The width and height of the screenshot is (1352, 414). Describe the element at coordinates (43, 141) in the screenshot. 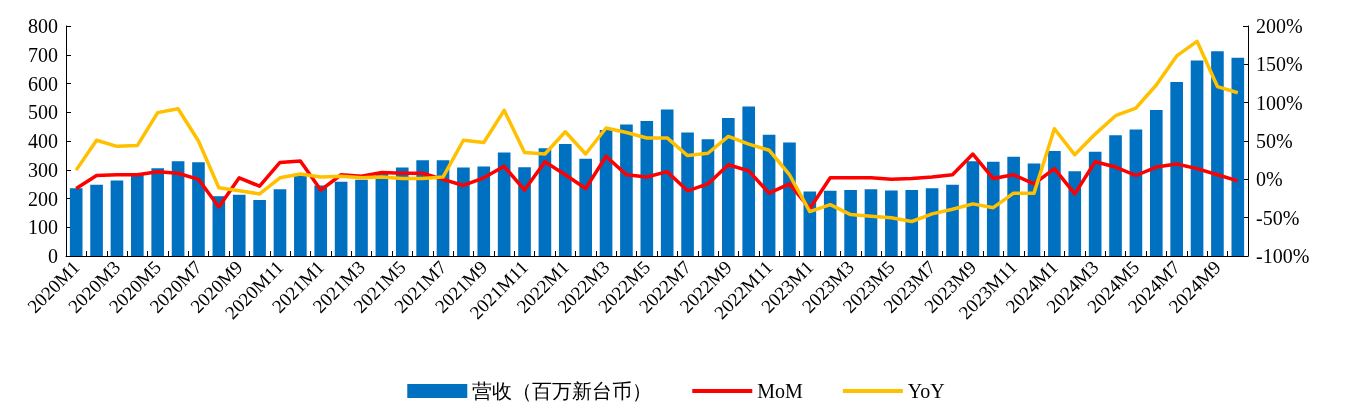

I see `y-tick-label: 400` at that location.